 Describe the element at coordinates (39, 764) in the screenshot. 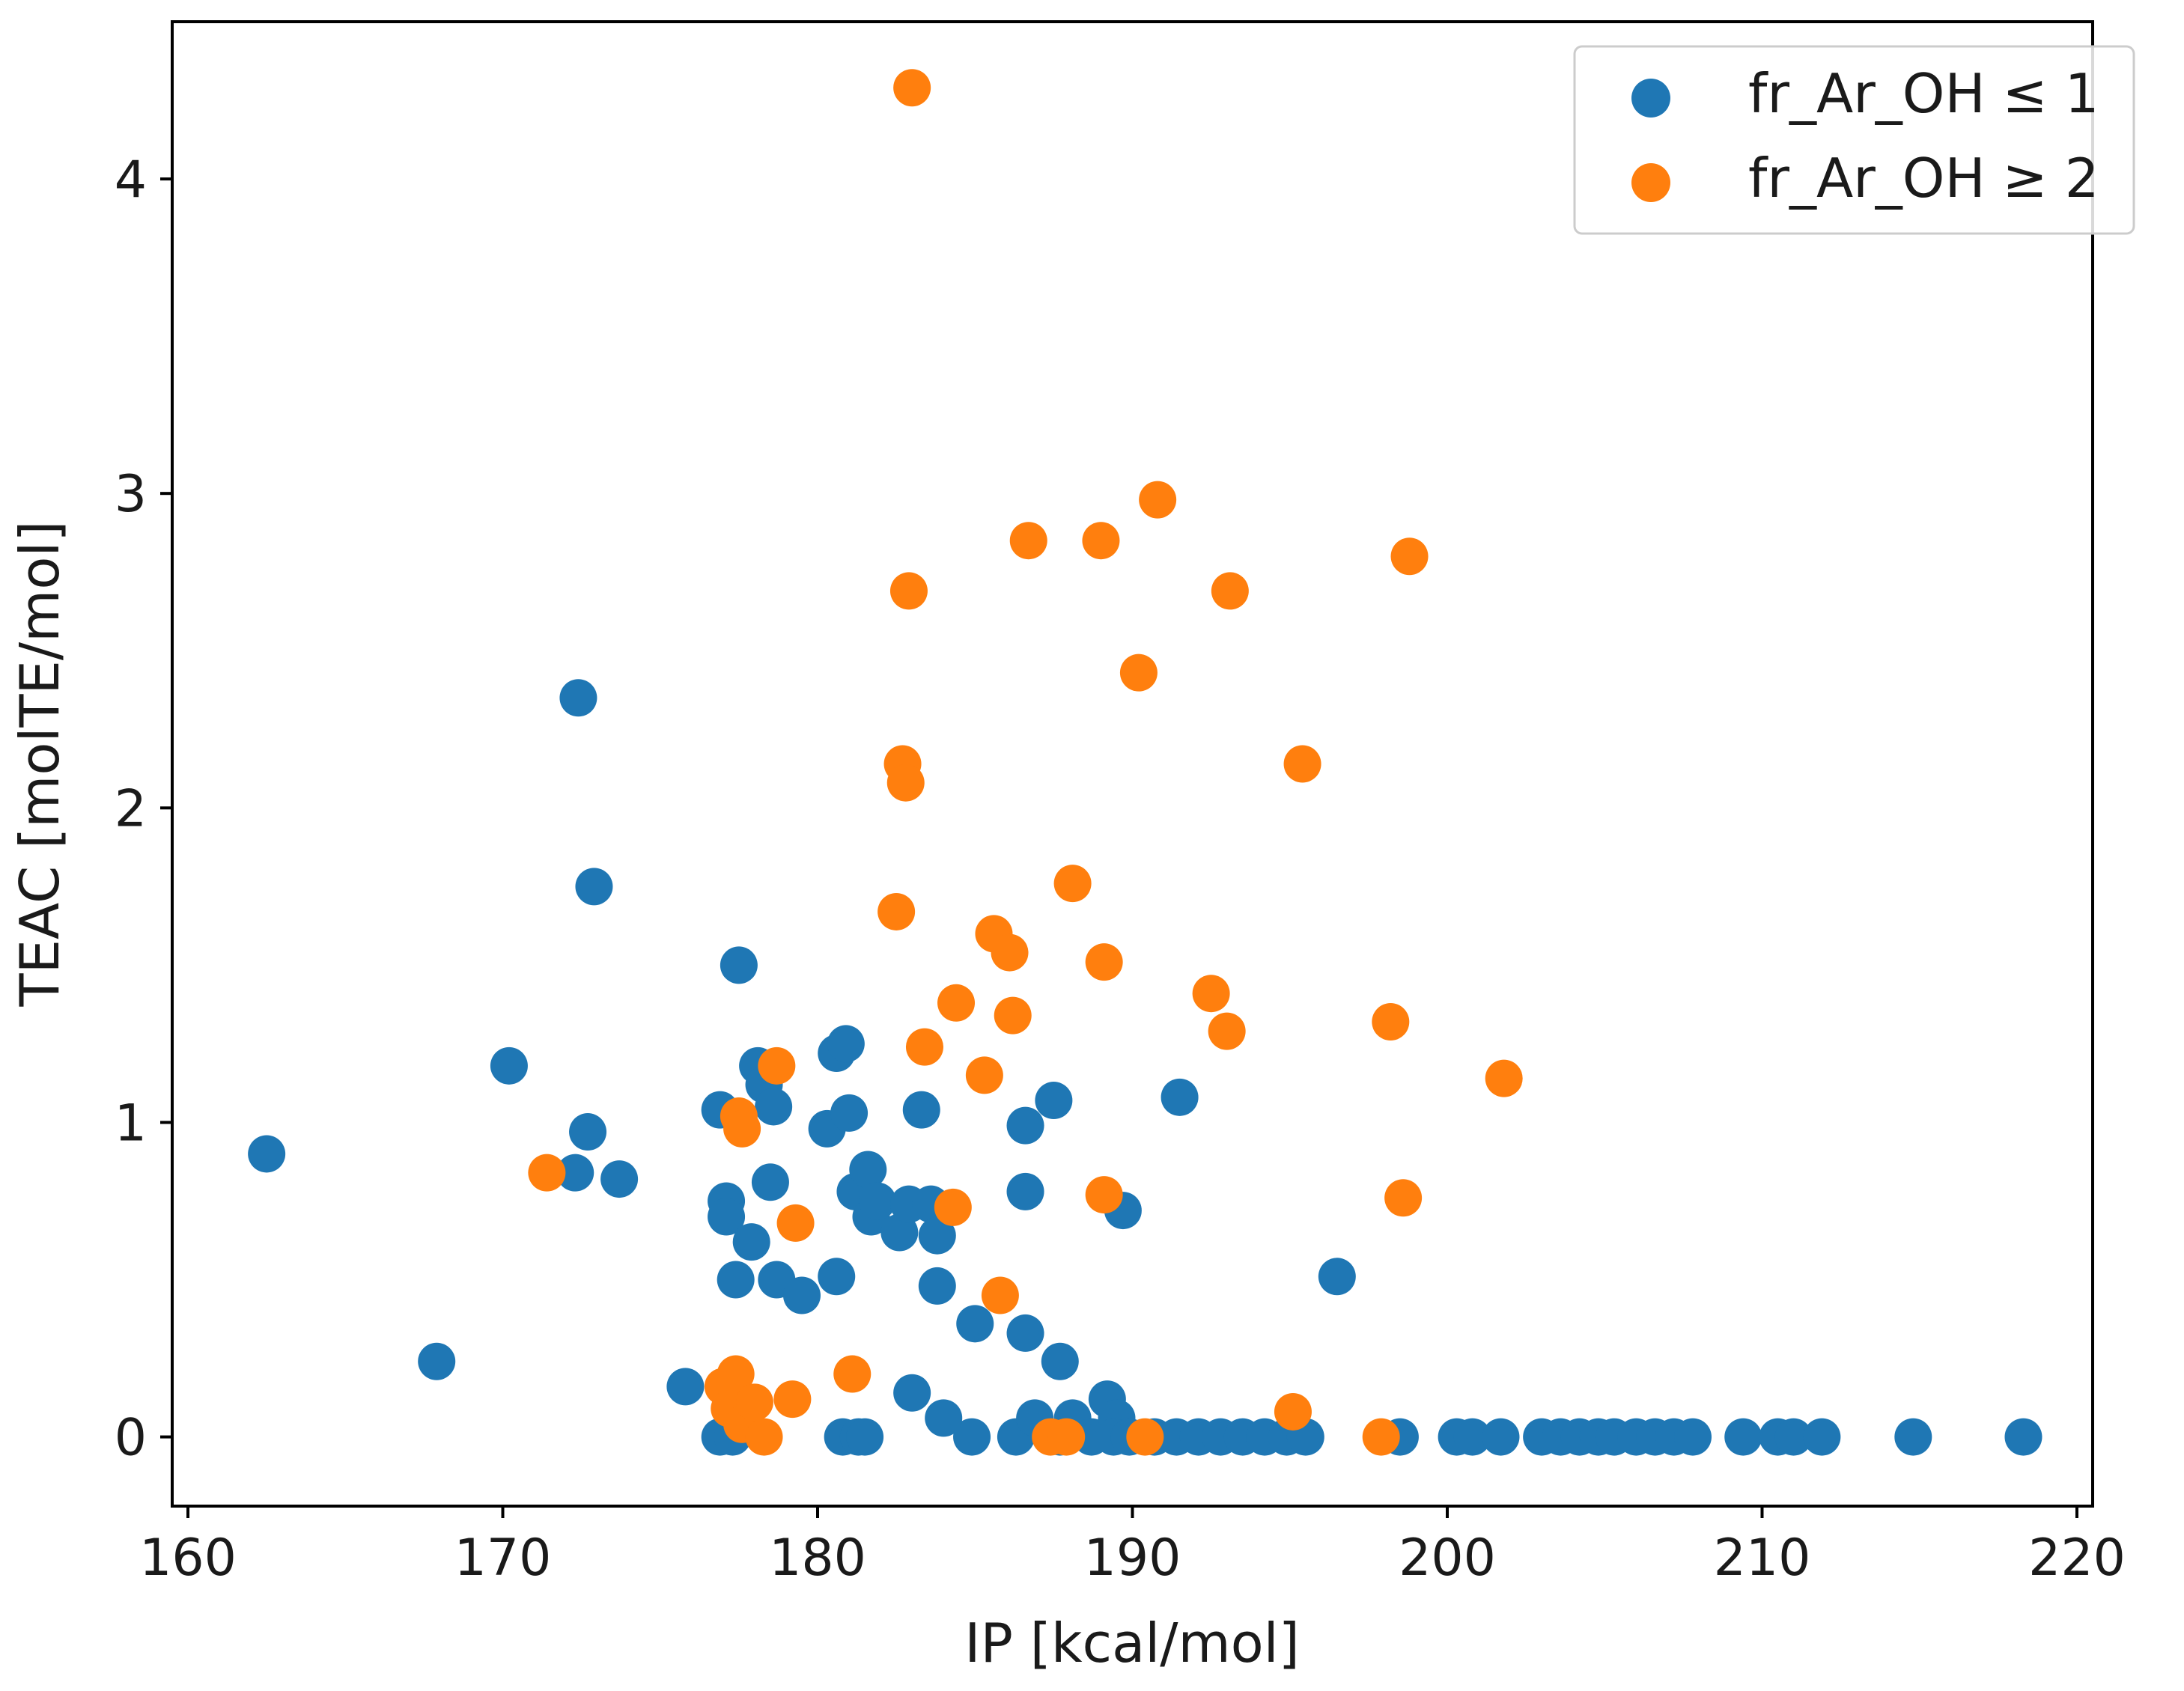

I see `y-axis-label: TEAC [molTE/mol]` at that location.